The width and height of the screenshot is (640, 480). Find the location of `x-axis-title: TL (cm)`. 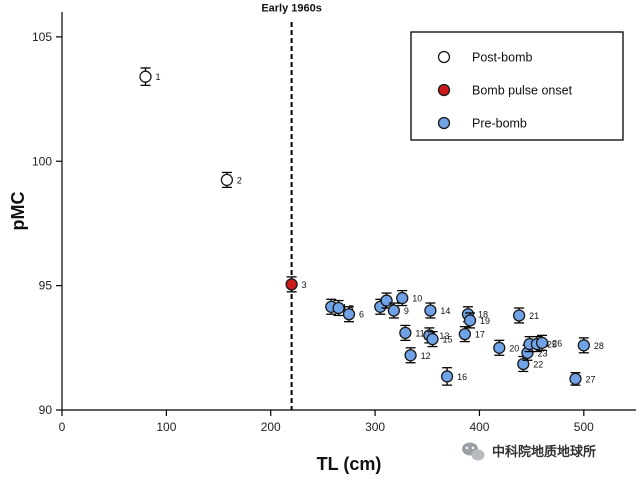

x-axis-title: TL (cm) is located at coordinates (349, 464).